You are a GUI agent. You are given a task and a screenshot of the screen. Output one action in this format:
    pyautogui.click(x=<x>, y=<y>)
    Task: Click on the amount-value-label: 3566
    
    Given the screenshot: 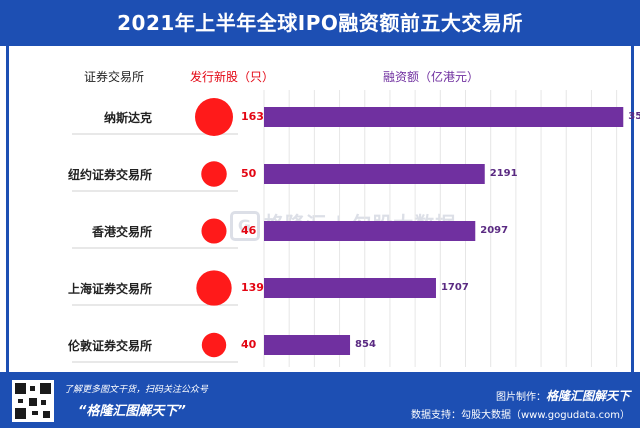 What is the action you would take?
    pyautogui.click(x=634, y=116)
    